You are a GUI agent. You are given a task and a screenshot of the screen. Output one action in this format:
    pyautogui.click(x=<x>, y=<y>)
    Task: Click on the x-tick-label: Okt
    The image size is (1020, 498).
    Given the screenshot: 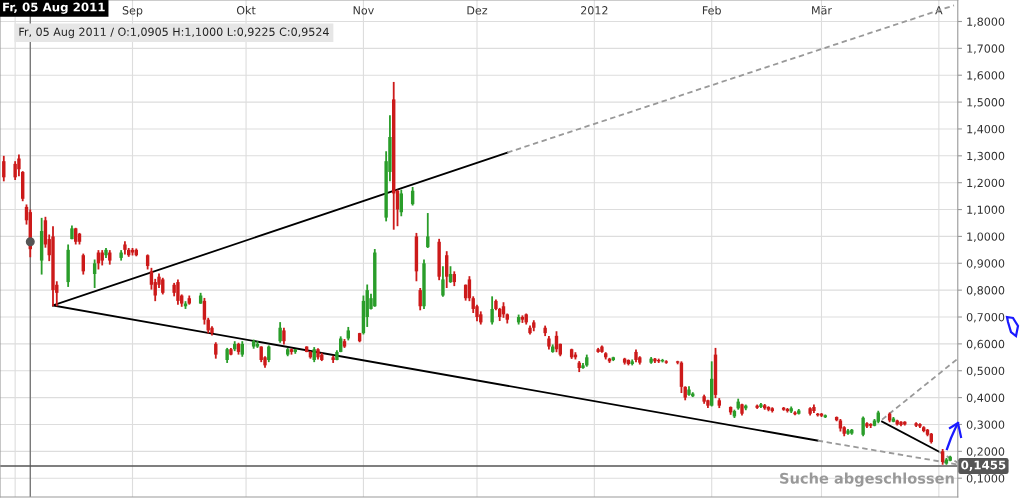 What is the action you would take?
    pyautogui.click(x=246, y=10)
    